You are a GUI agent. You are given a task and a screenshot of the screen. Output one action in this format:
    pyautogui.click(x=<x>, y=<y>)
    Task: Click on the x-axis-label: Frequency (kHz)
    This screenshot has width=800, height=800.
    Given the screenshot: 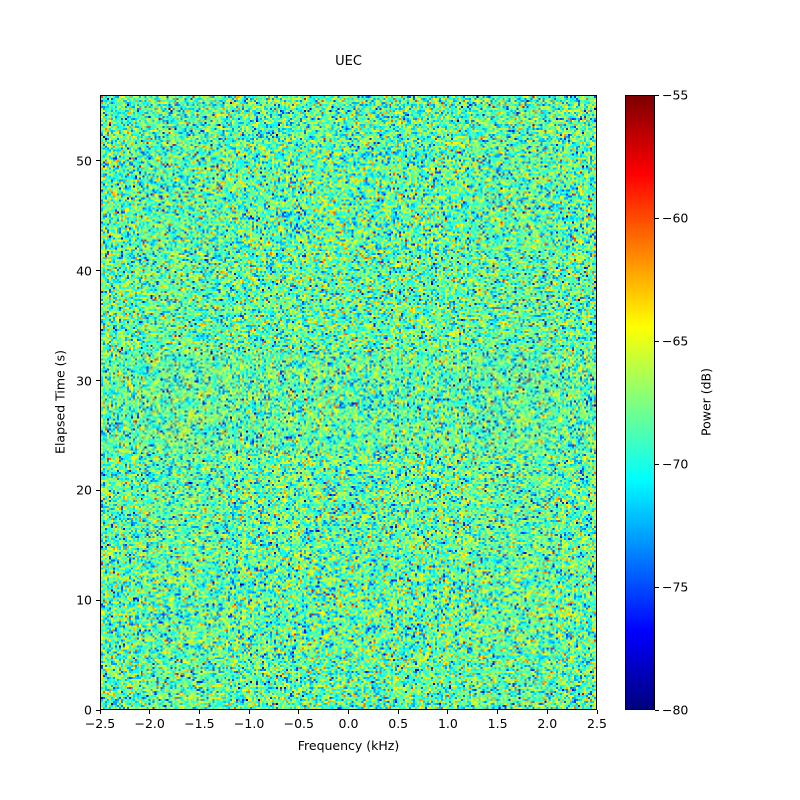 What is the action you would take?
    pyautogui.click(x=348, y=745)
    